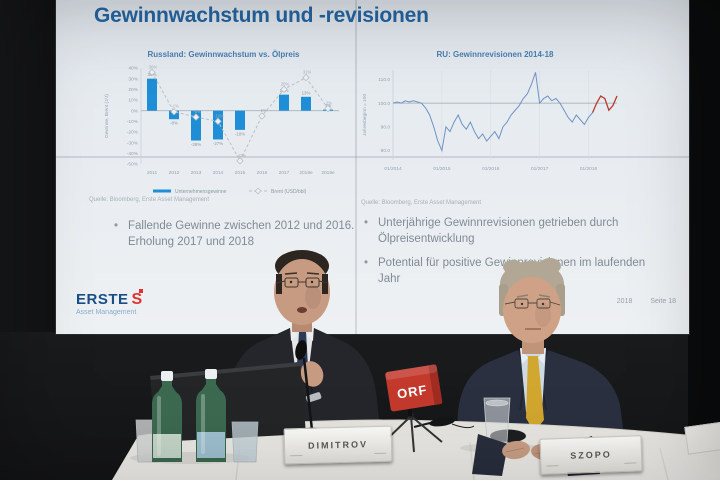 This screenshot has width=720, height=480. I want to click on slide-footer: 2018 Seite 18, so click(601, 301).